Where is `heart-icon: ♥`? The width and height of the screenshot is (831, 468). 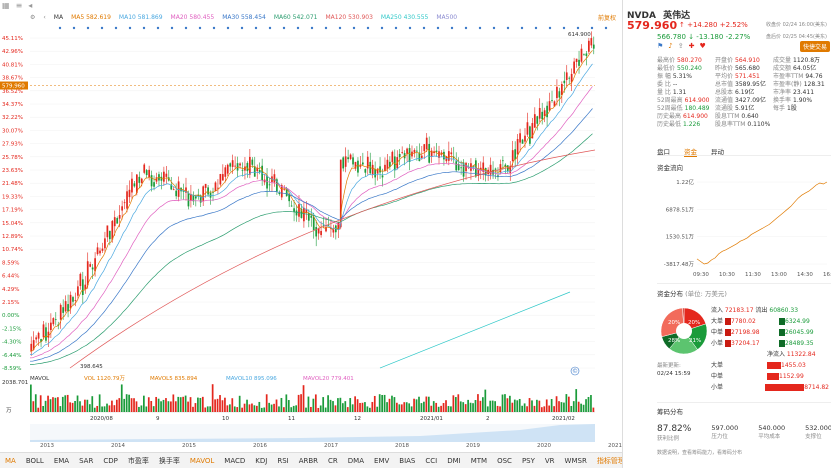 heart-icon: ♥ is located at coordinates (702, 46).